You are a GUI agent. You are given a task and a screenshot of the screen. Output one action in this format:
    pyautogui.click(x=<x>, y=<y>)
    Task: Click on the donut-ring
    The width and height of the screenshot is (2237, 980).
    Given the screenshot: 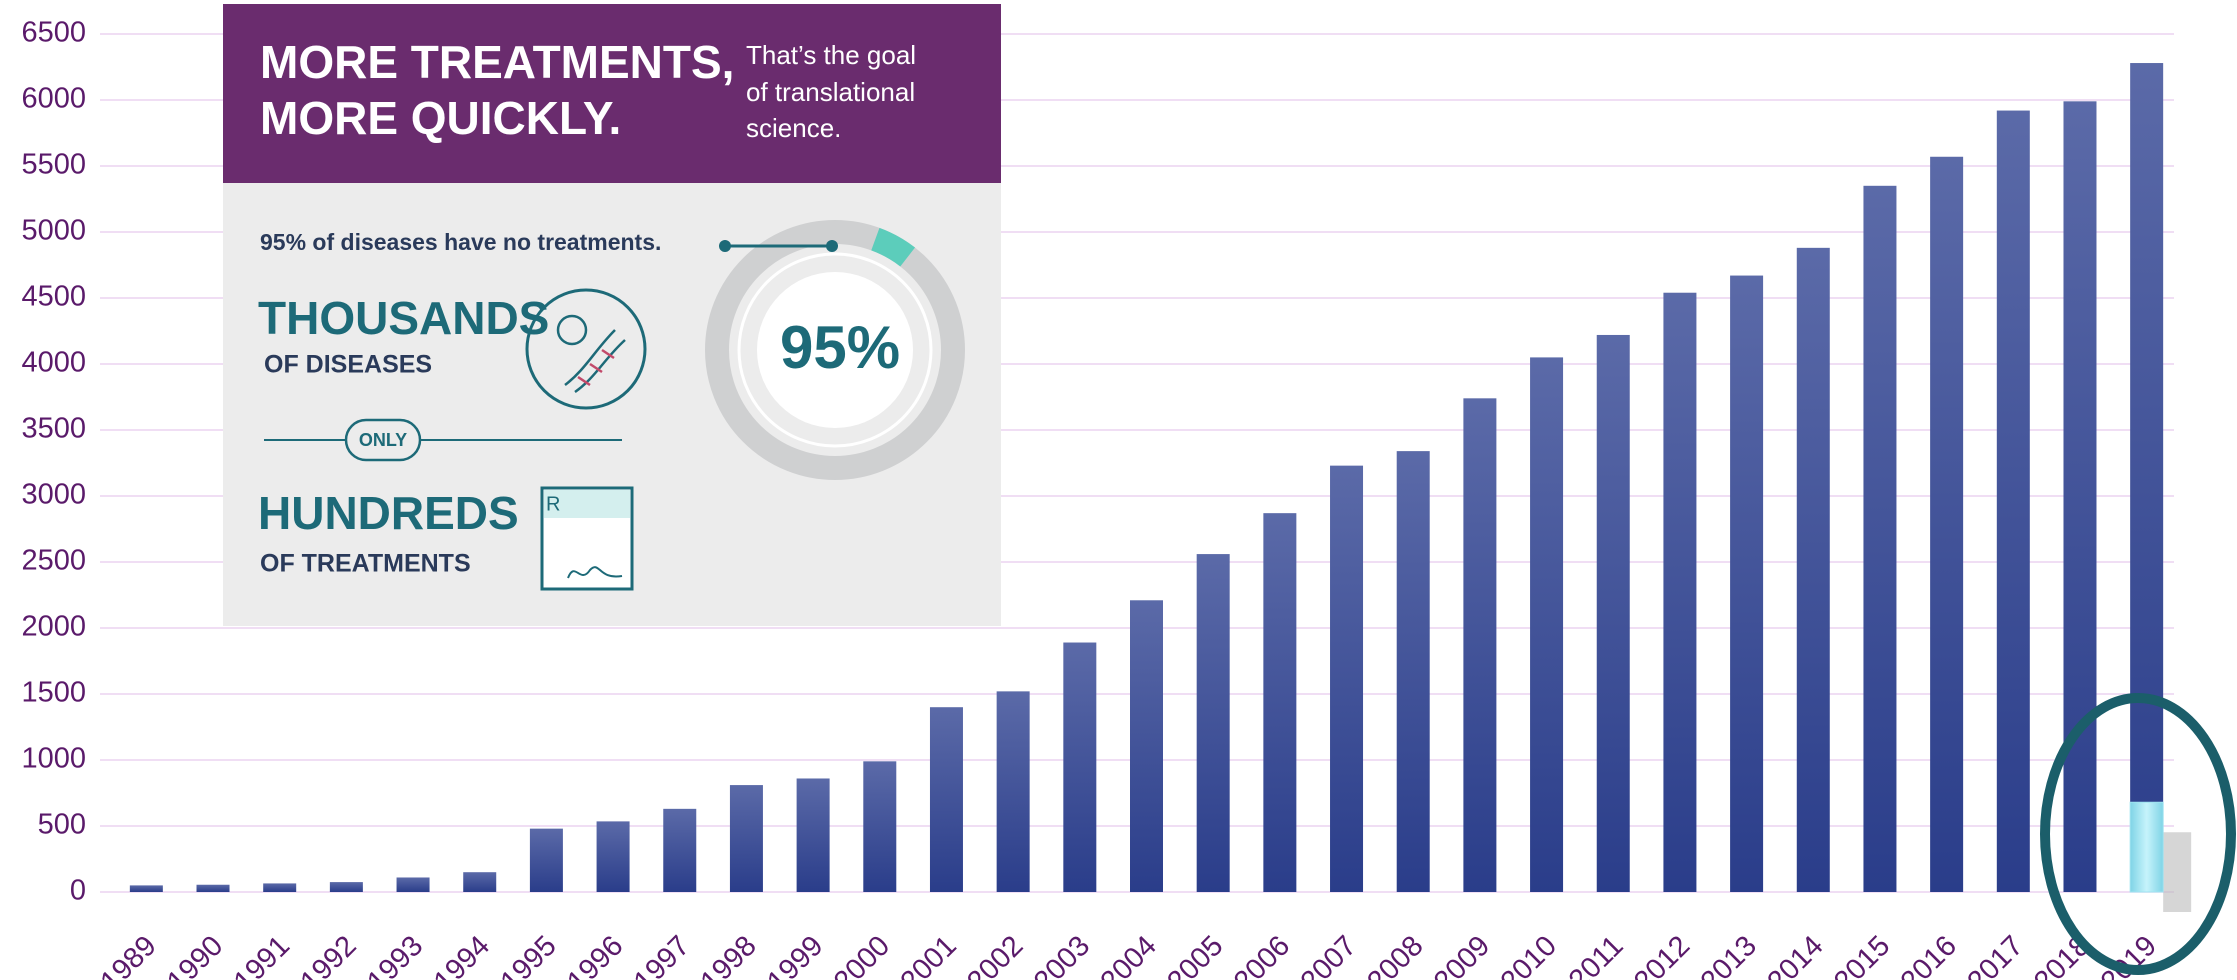 What is the action you would take?
    pyautogui.click(x=835, y=350)
    